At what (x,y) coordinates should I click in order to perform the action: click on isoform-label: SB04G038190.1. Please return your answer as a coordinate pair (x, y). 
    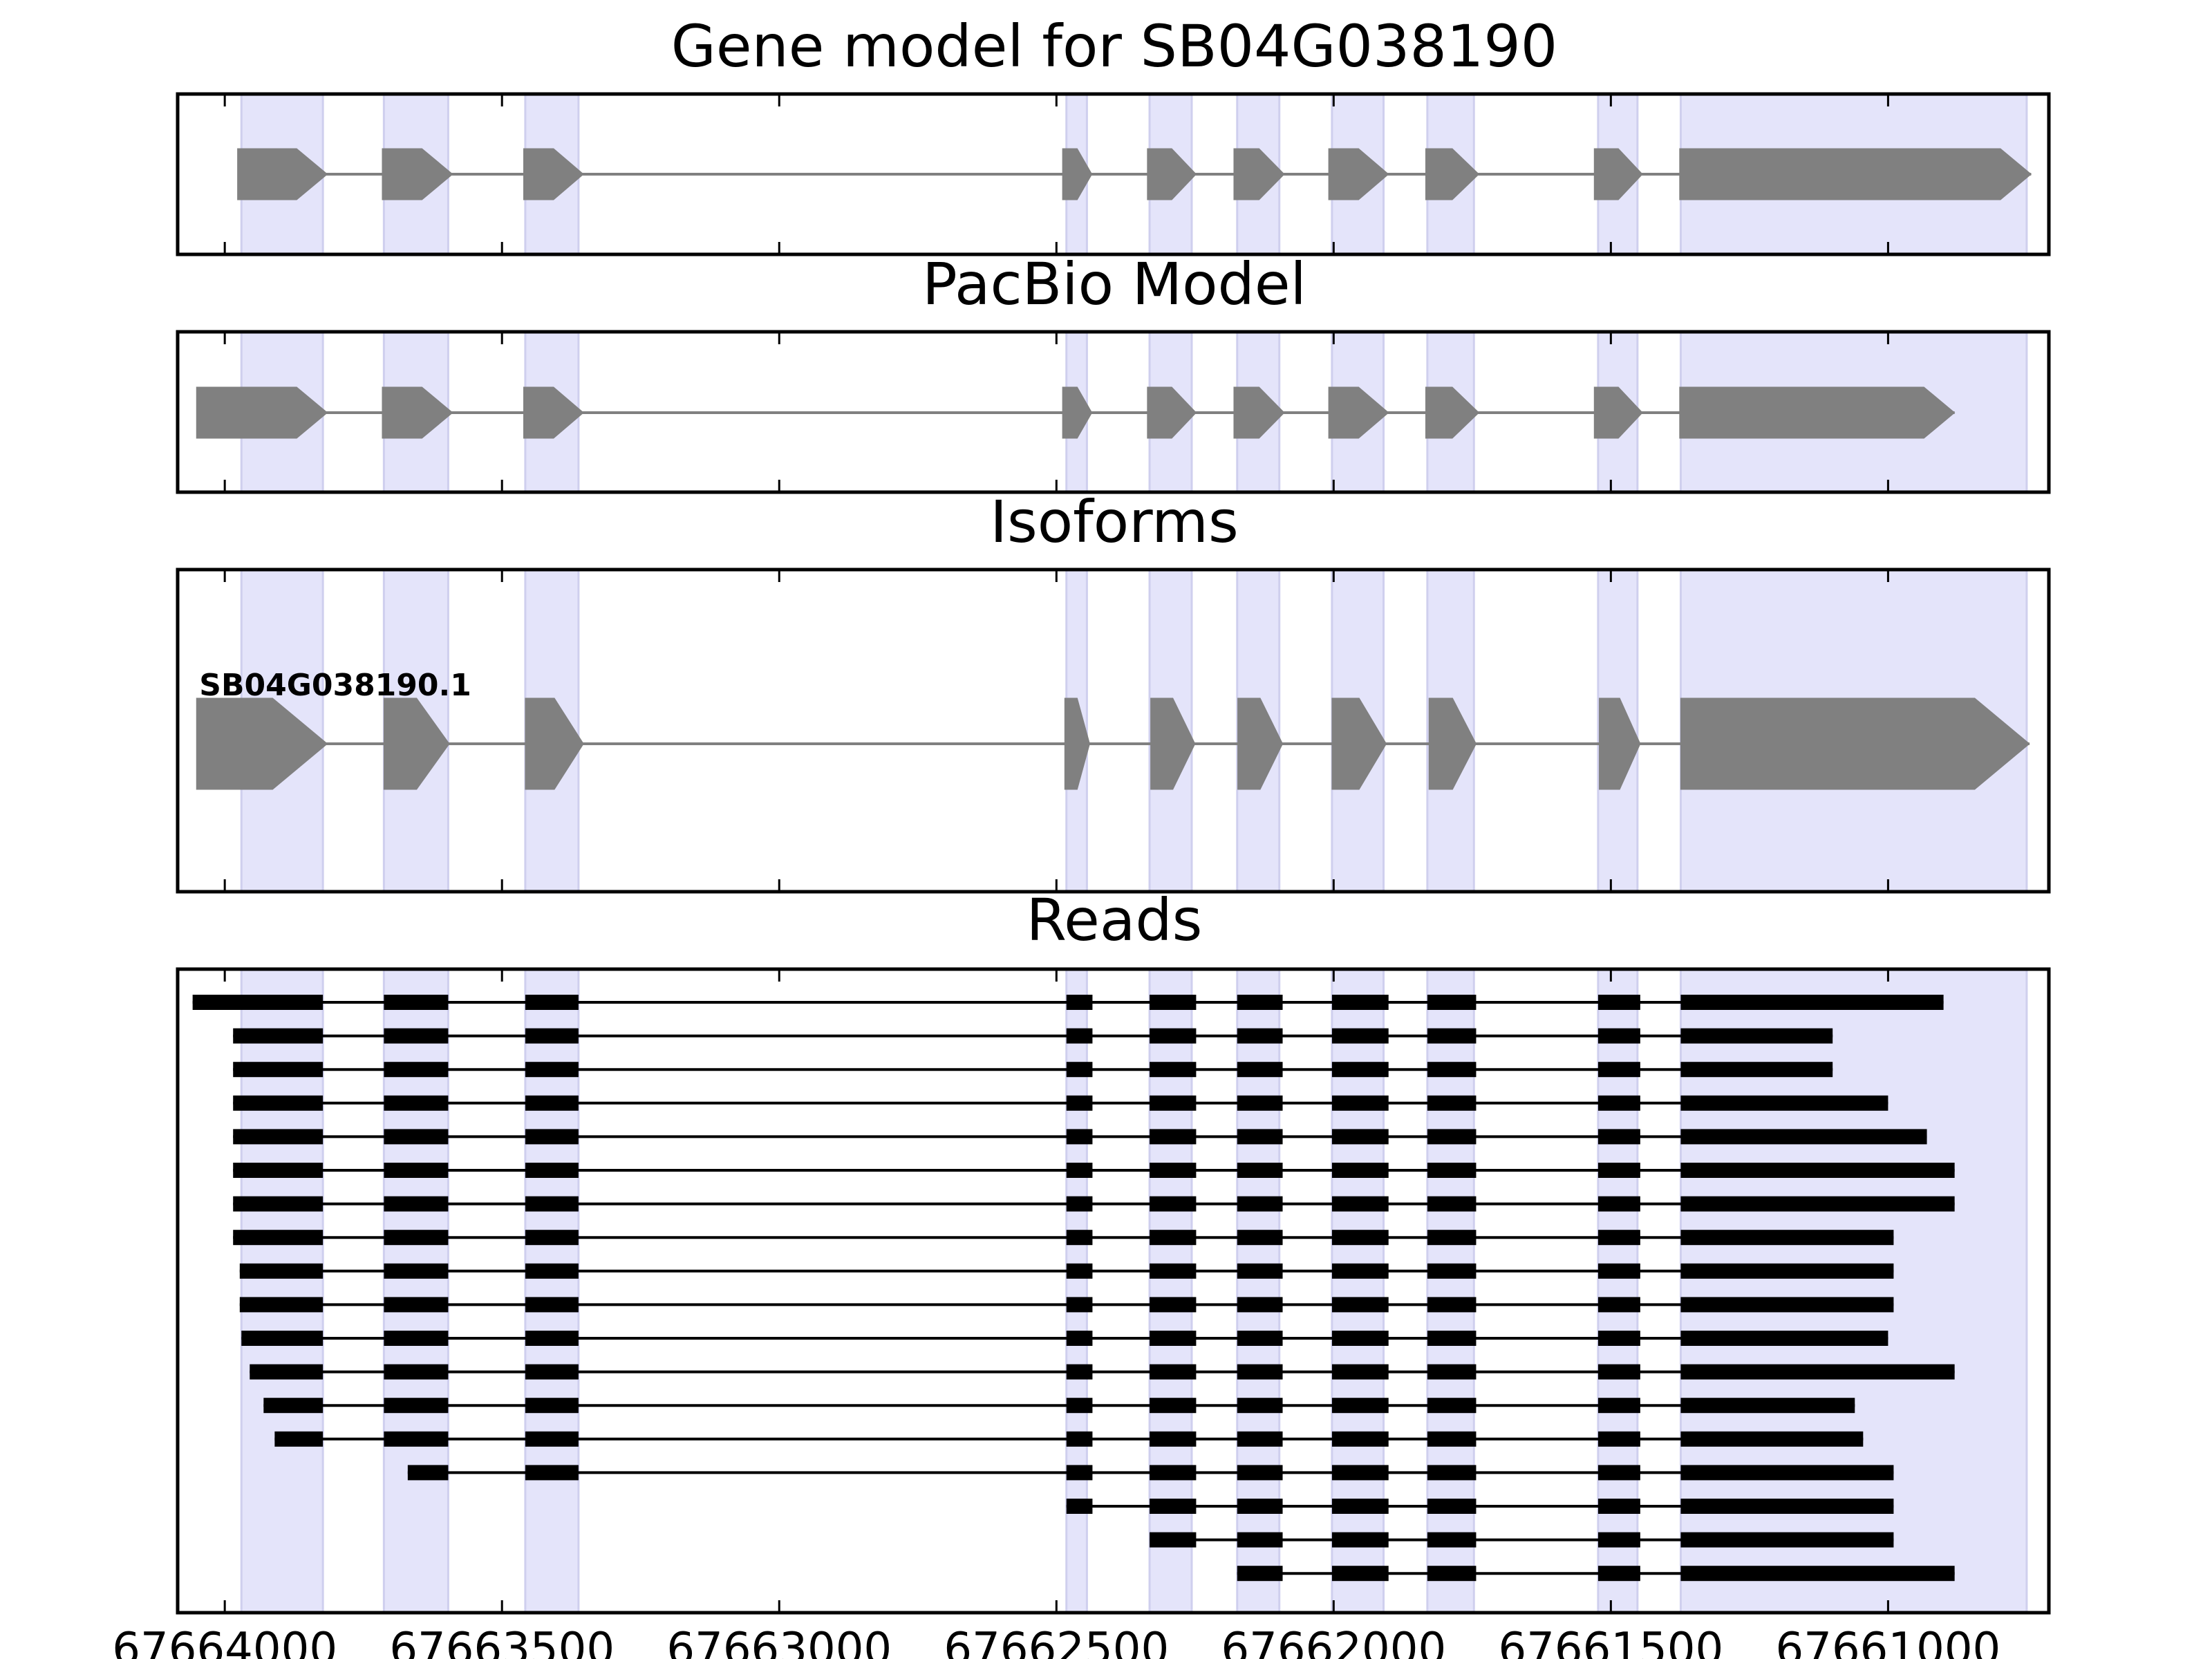
    Looking at the image, I should click on (335, 685).